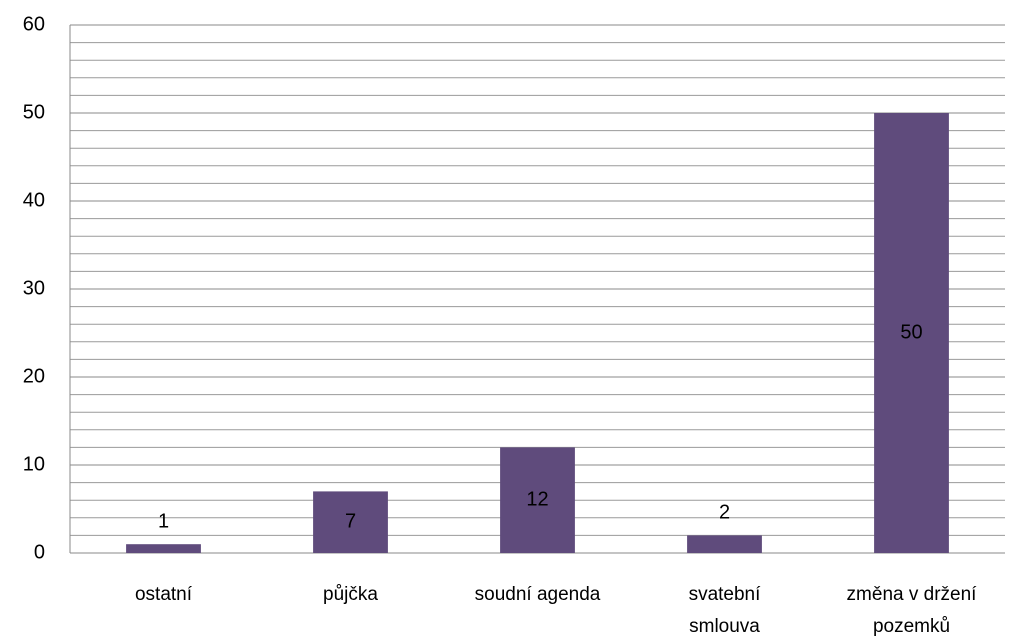 This screenshot has height=644, width=1014. I want to click on x-tick-label: změna v držení pozemků, so click(911, 610).